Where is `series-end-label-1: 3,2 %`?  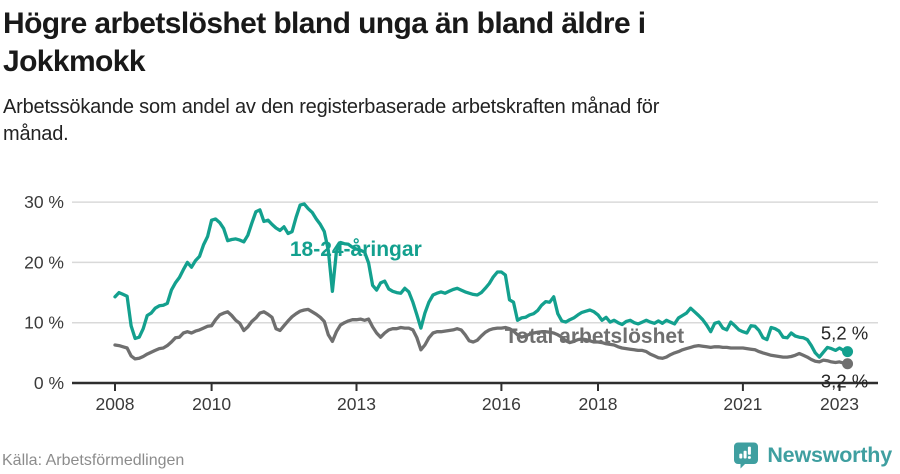 series-end-label-1: 3,2 % is located at coordinates (844, 381).